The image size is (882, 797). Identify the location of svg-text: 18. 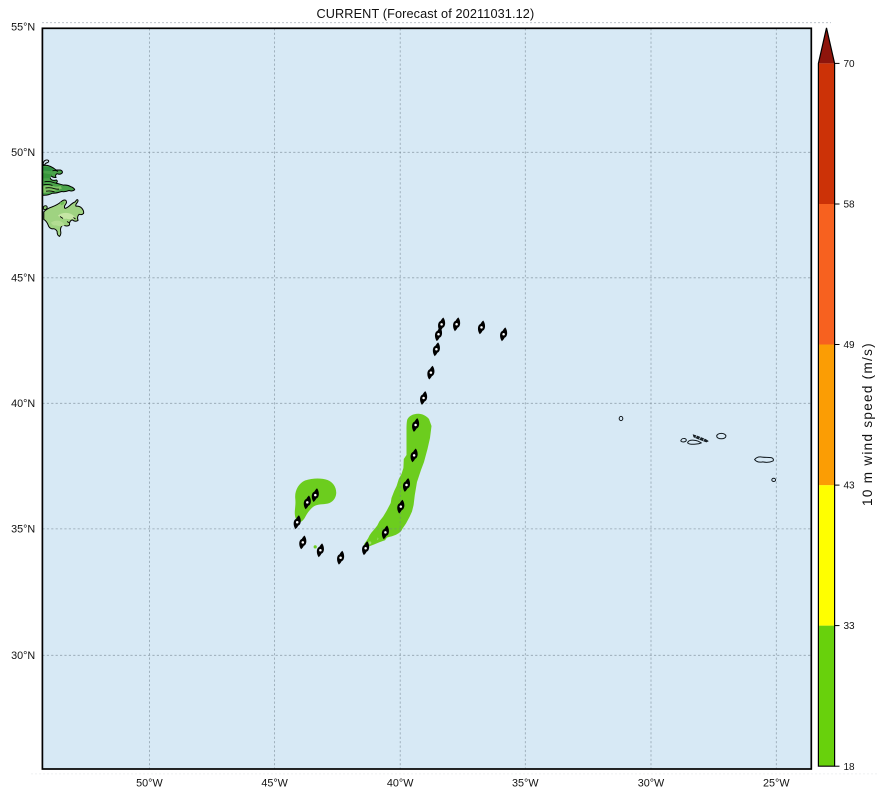
(850, 767).